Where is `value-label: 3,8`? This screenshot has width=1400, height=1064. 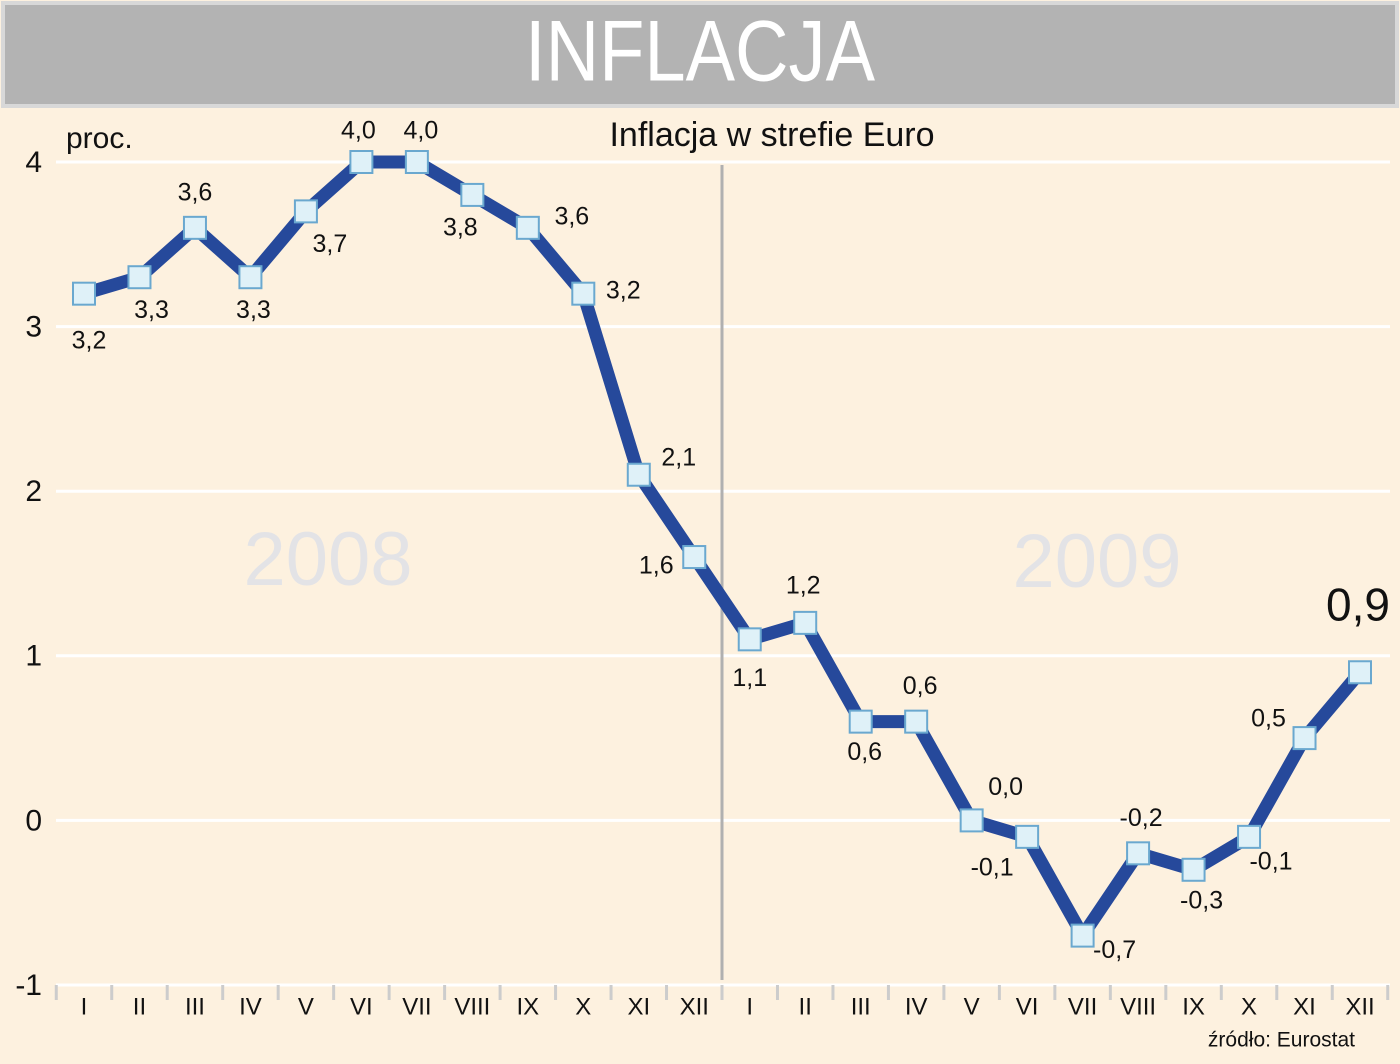
value-label: 3,8 is located at coordinates (460, 228).